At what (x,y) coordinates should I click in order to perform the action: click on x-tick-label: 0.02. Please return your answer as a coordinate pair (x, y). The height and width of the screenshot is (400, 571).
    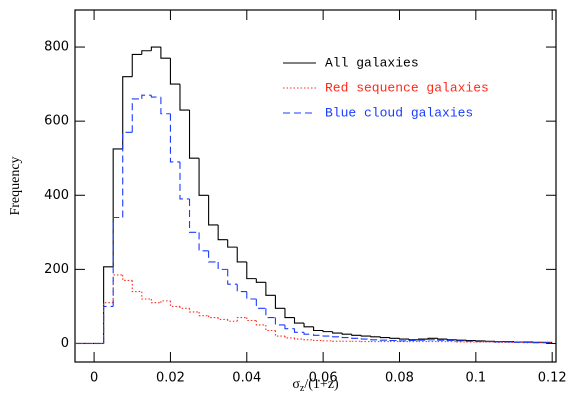
    Looking at the image, I should click on (170, 378).